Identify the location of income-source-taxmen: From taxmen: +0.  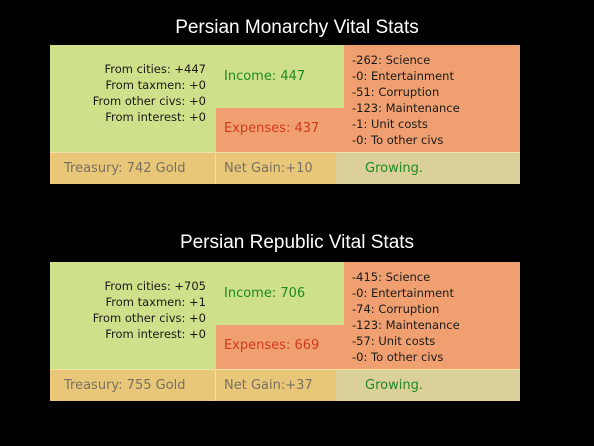
(155, 85).